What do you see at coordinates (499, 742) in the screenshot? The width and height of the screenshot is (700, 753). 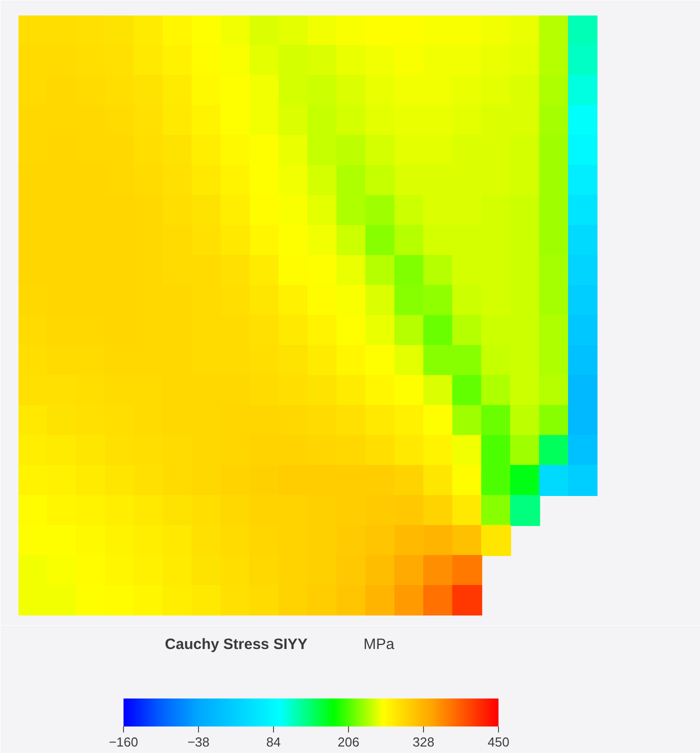 I see `color-bar-label: 450` at bounding box center [499, 742].